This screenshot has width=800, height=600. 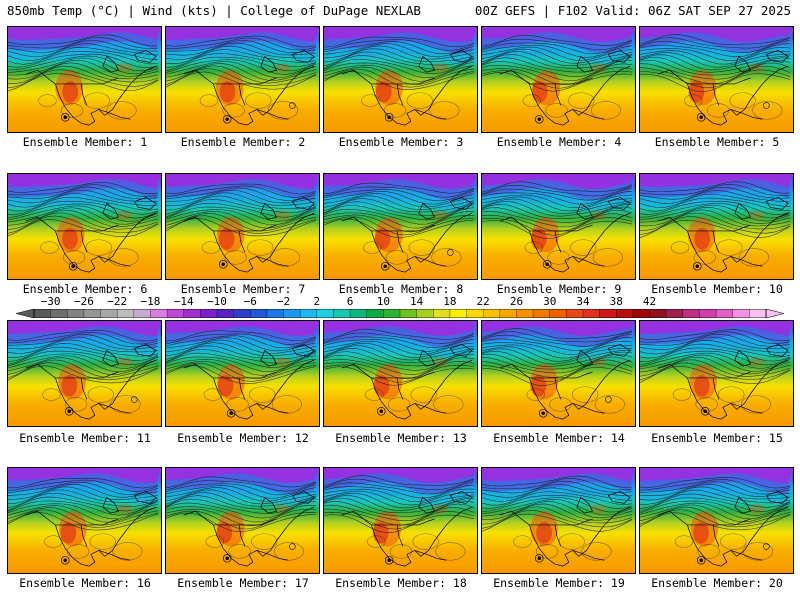 I want to click on colorbar-tick-label: 34, so click(x=583, y=301).